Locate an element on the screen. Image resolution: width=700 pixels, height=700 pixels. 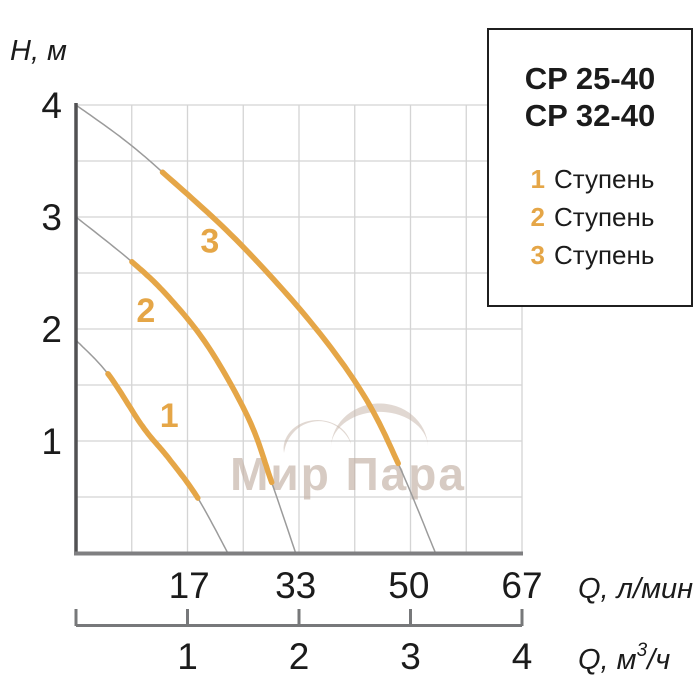
x-axis-title-m3h-tail: /ч is located at coordinates (657, 660).